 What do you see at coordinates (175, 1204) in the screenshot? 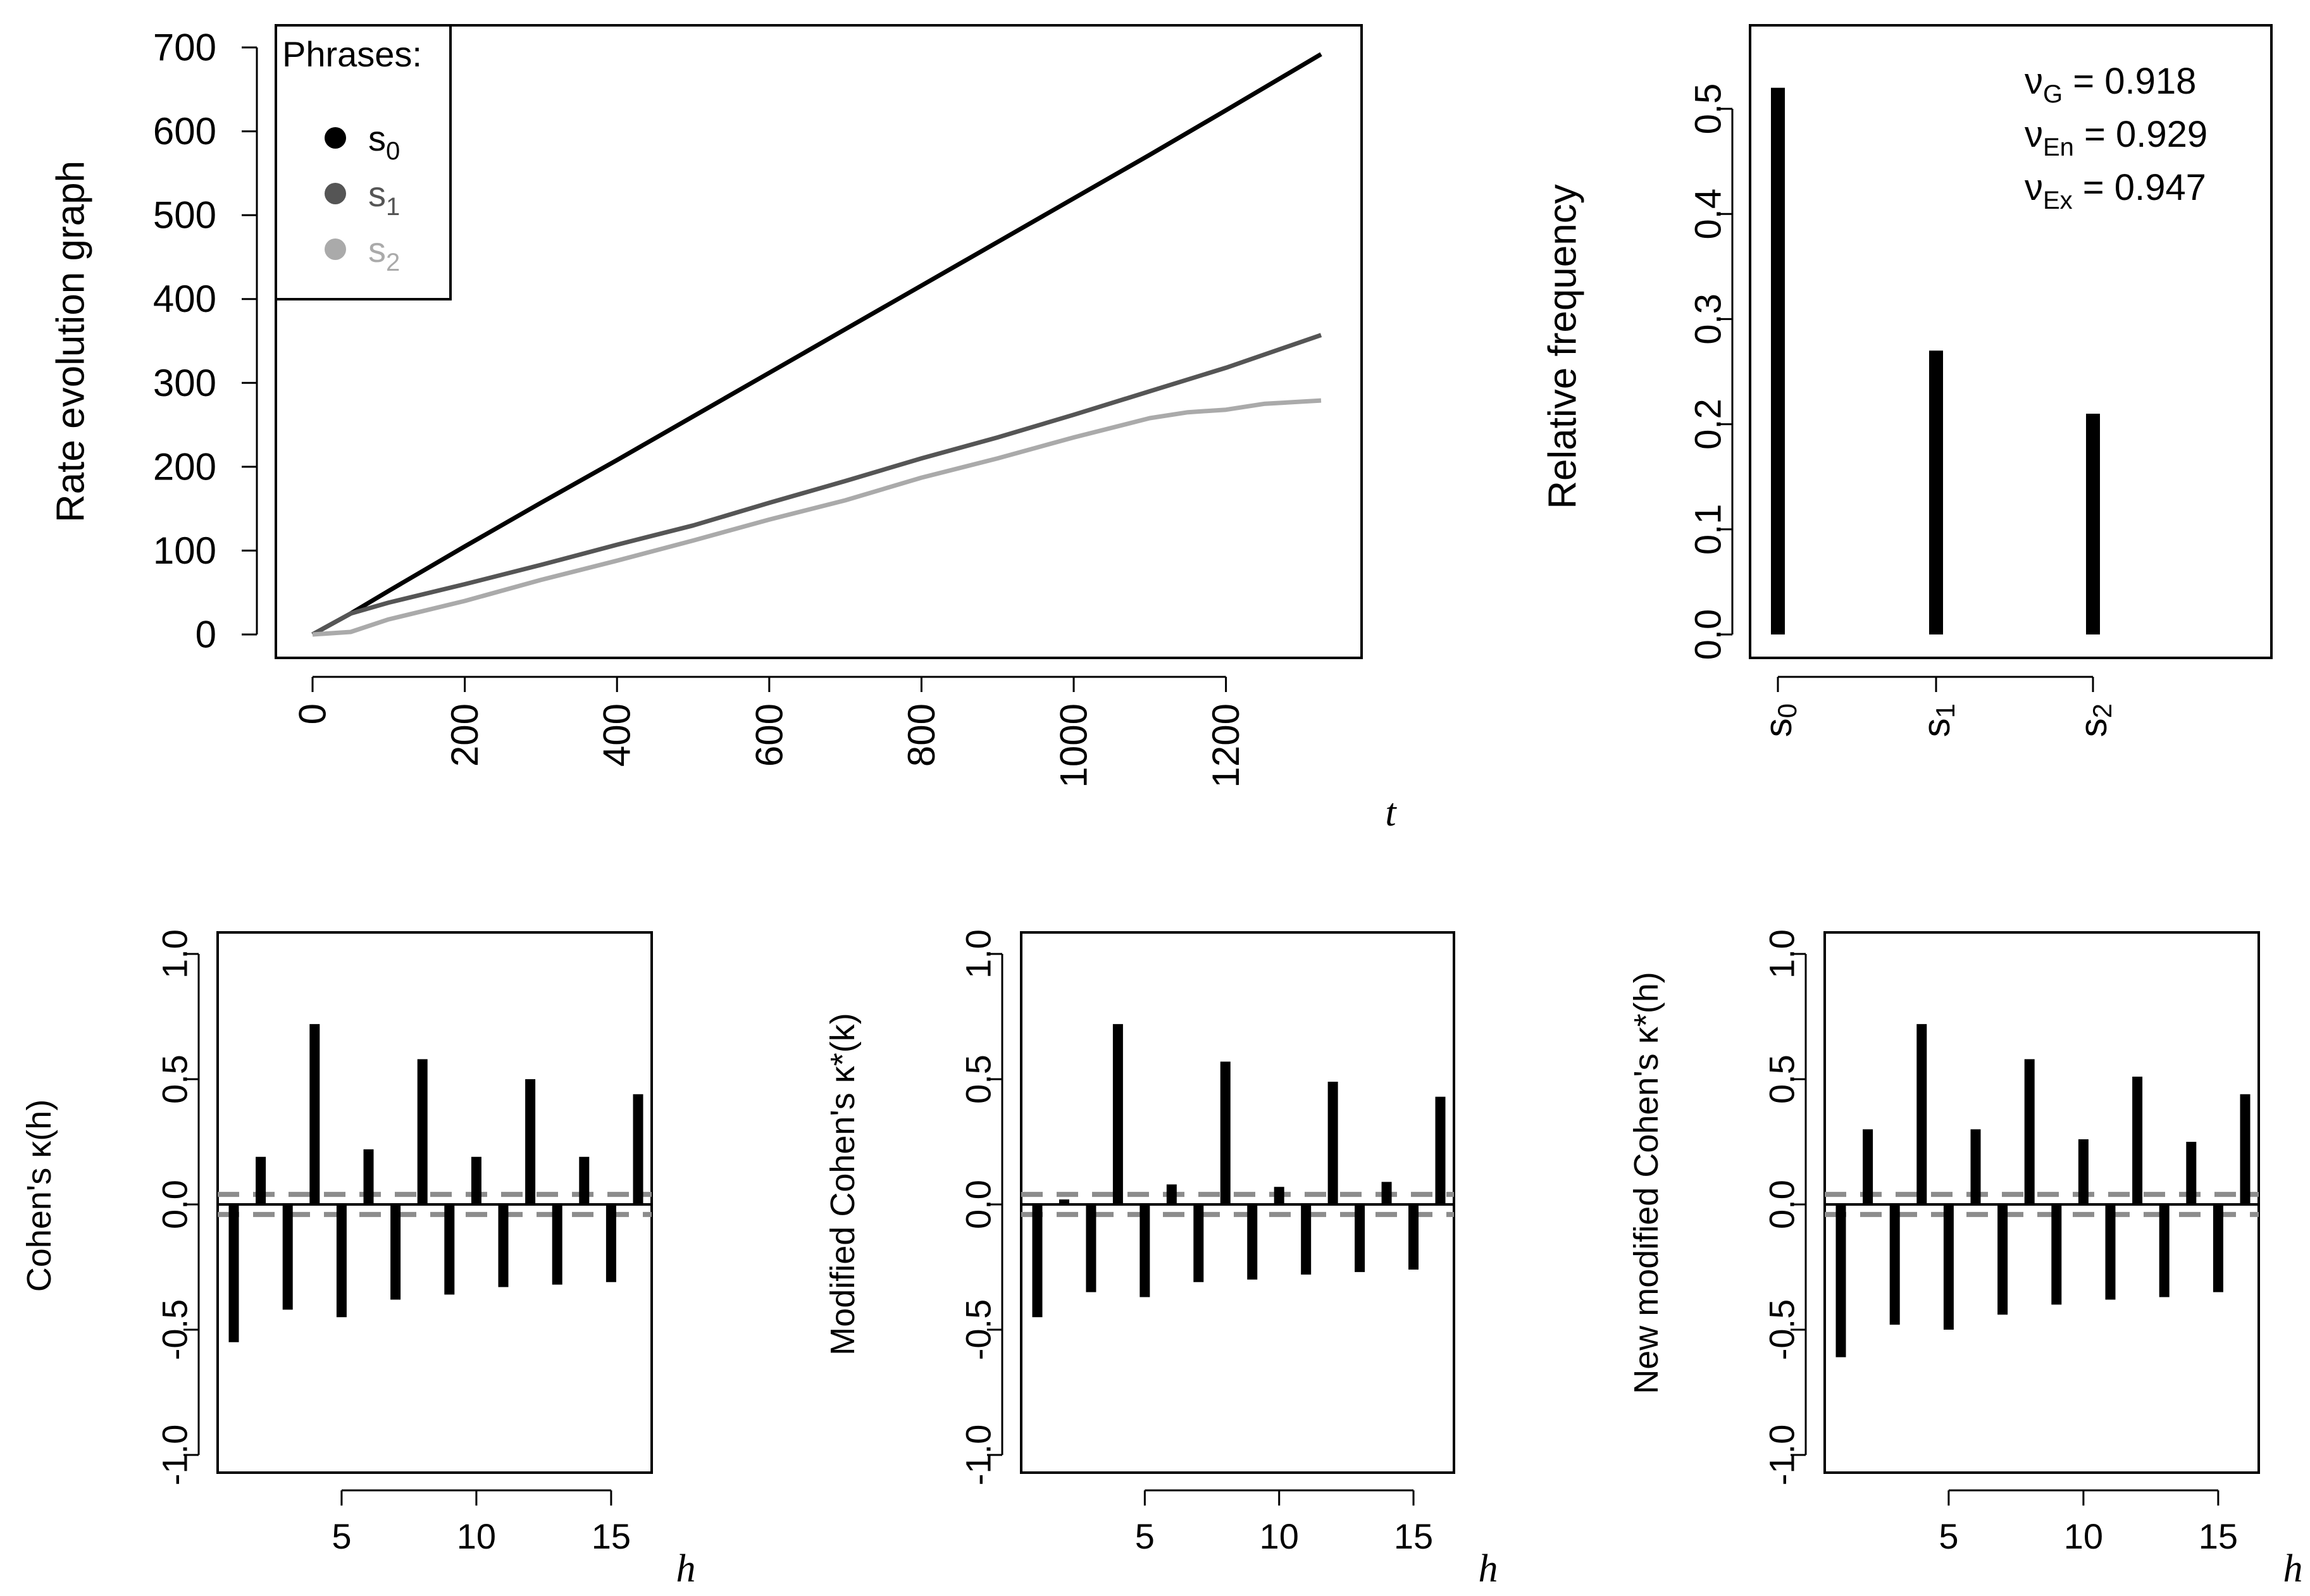
I see `kappa-y-tick-label: 0.0` at bounding box center [175, 1204].